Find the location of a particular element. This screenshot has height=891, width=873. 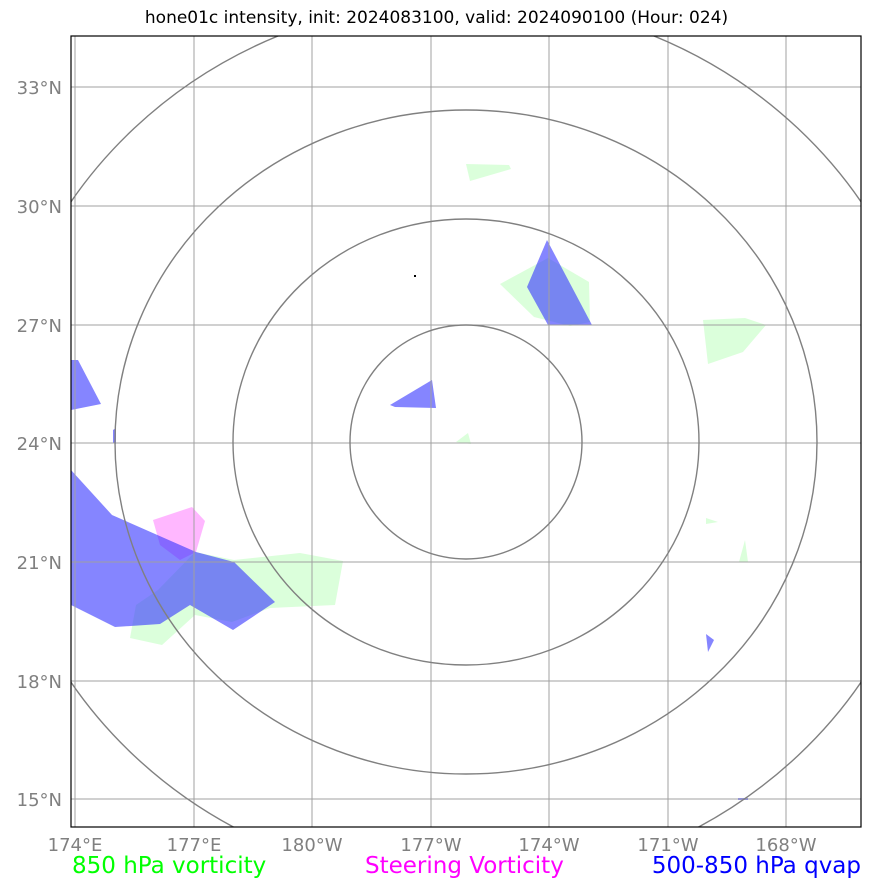

lat-label: 30°N is located at coordinates (39, 207).